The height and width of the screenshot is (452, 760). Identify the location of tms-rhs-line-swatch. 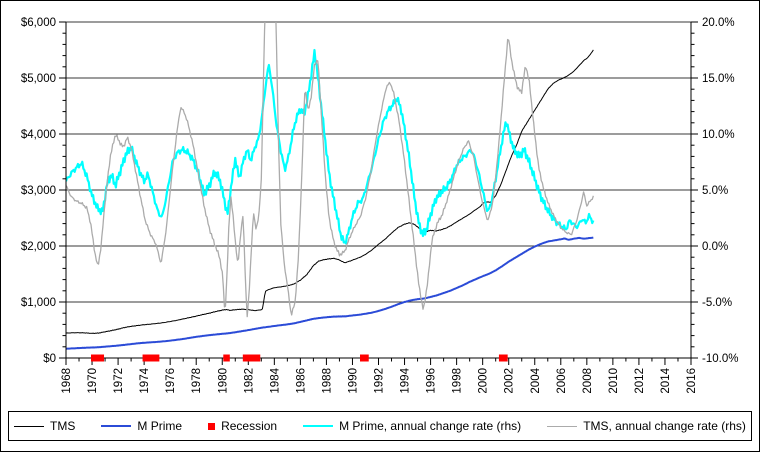
(562, 426).